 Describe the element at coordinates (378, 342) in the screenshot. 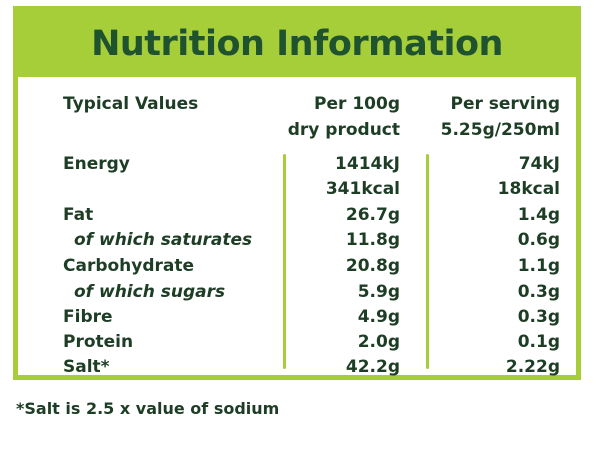

I see `value-per100-protein: 2.0g` at that location.